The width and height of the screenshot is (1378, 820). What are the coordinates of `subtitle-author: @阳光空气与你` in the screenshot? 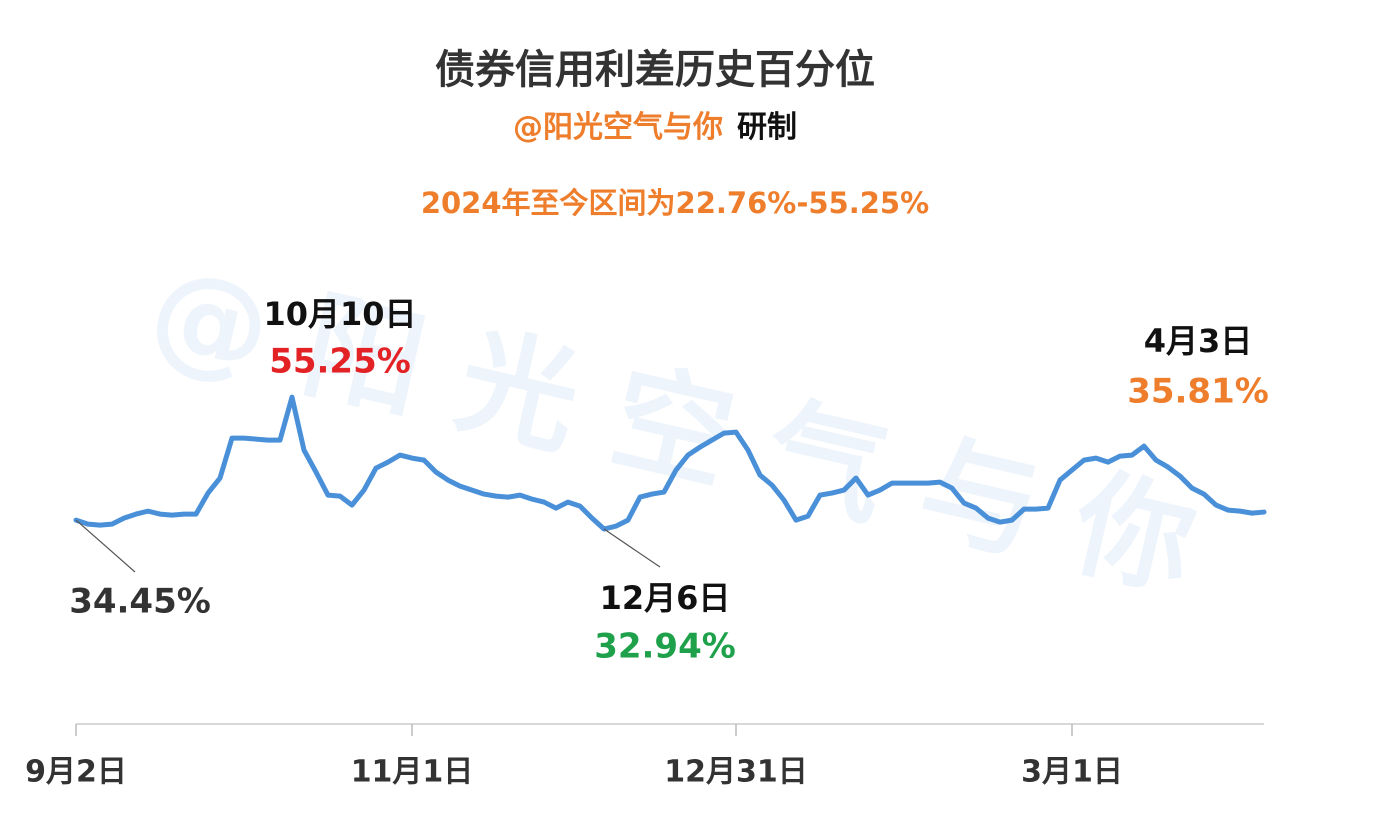 It's located at (618, 127).